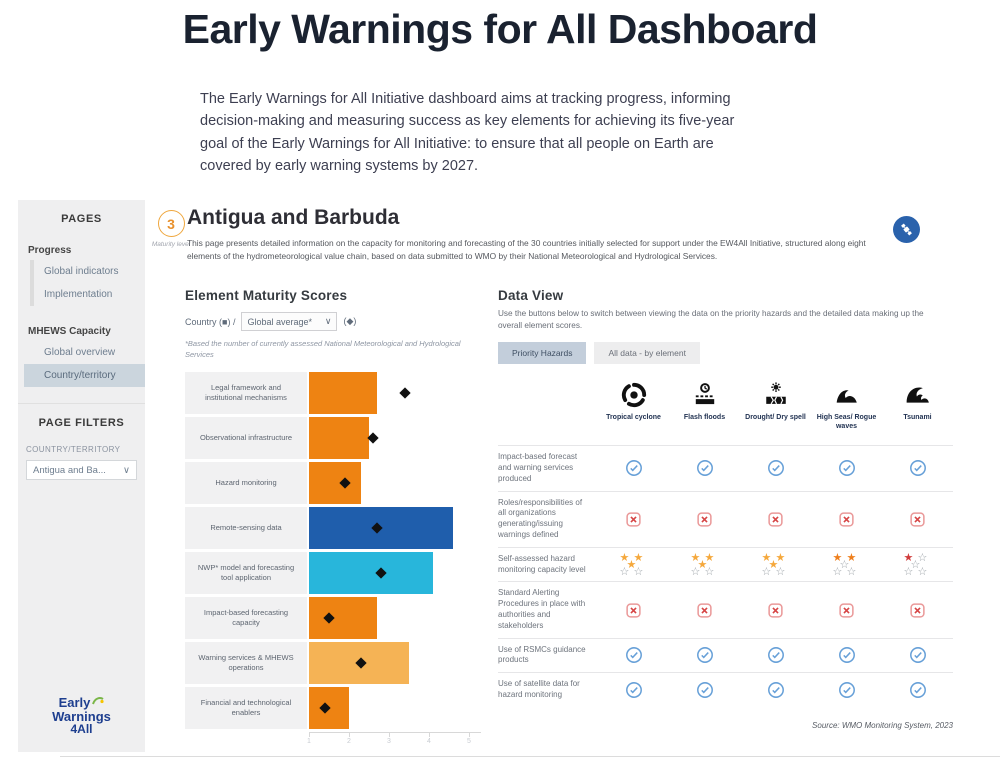 This screenshot has height=762, width=1000. I want to click on sidebar-item-global-indicators: Global indicators, so click(81, 271).